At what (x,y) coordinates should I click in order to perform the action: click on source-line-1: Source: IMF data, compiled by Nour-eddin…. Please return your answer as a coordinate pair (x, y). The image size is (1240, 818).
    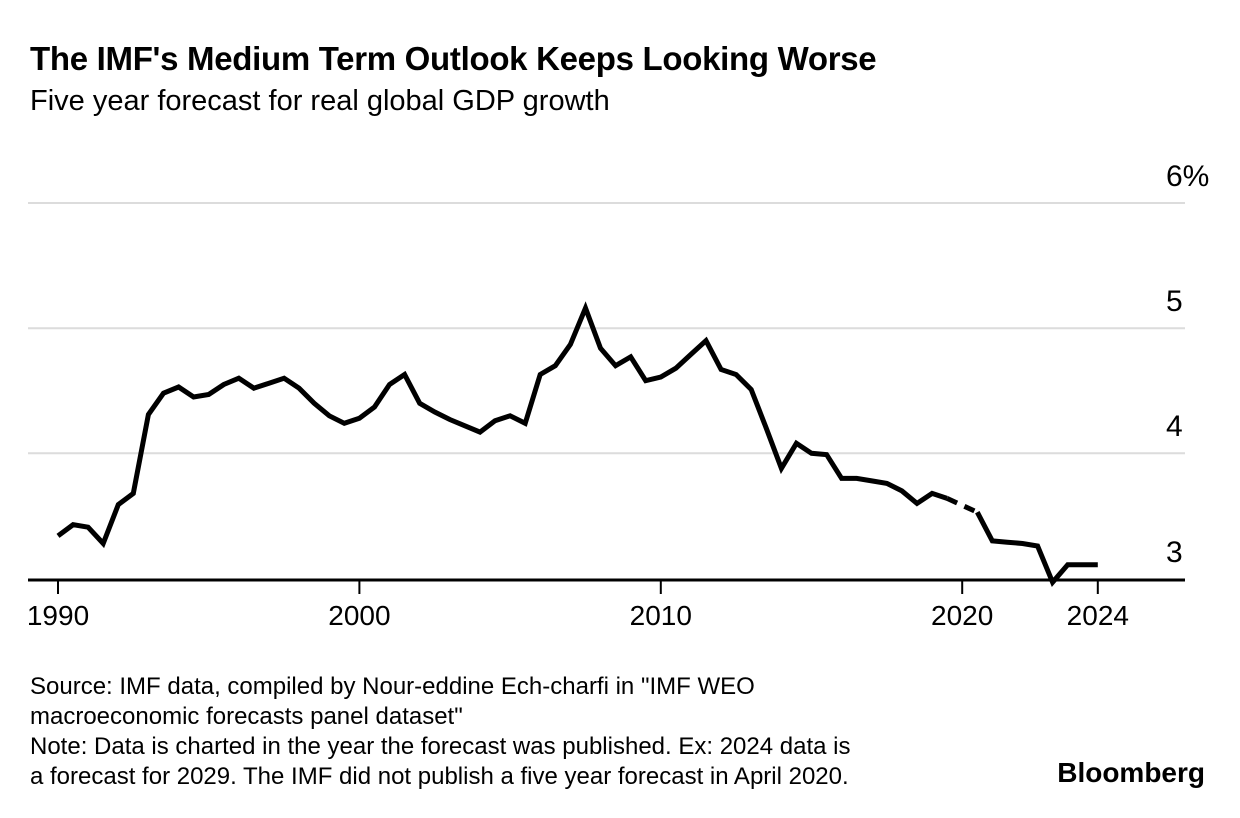
    Looking at the image, I should click on (392, 686).